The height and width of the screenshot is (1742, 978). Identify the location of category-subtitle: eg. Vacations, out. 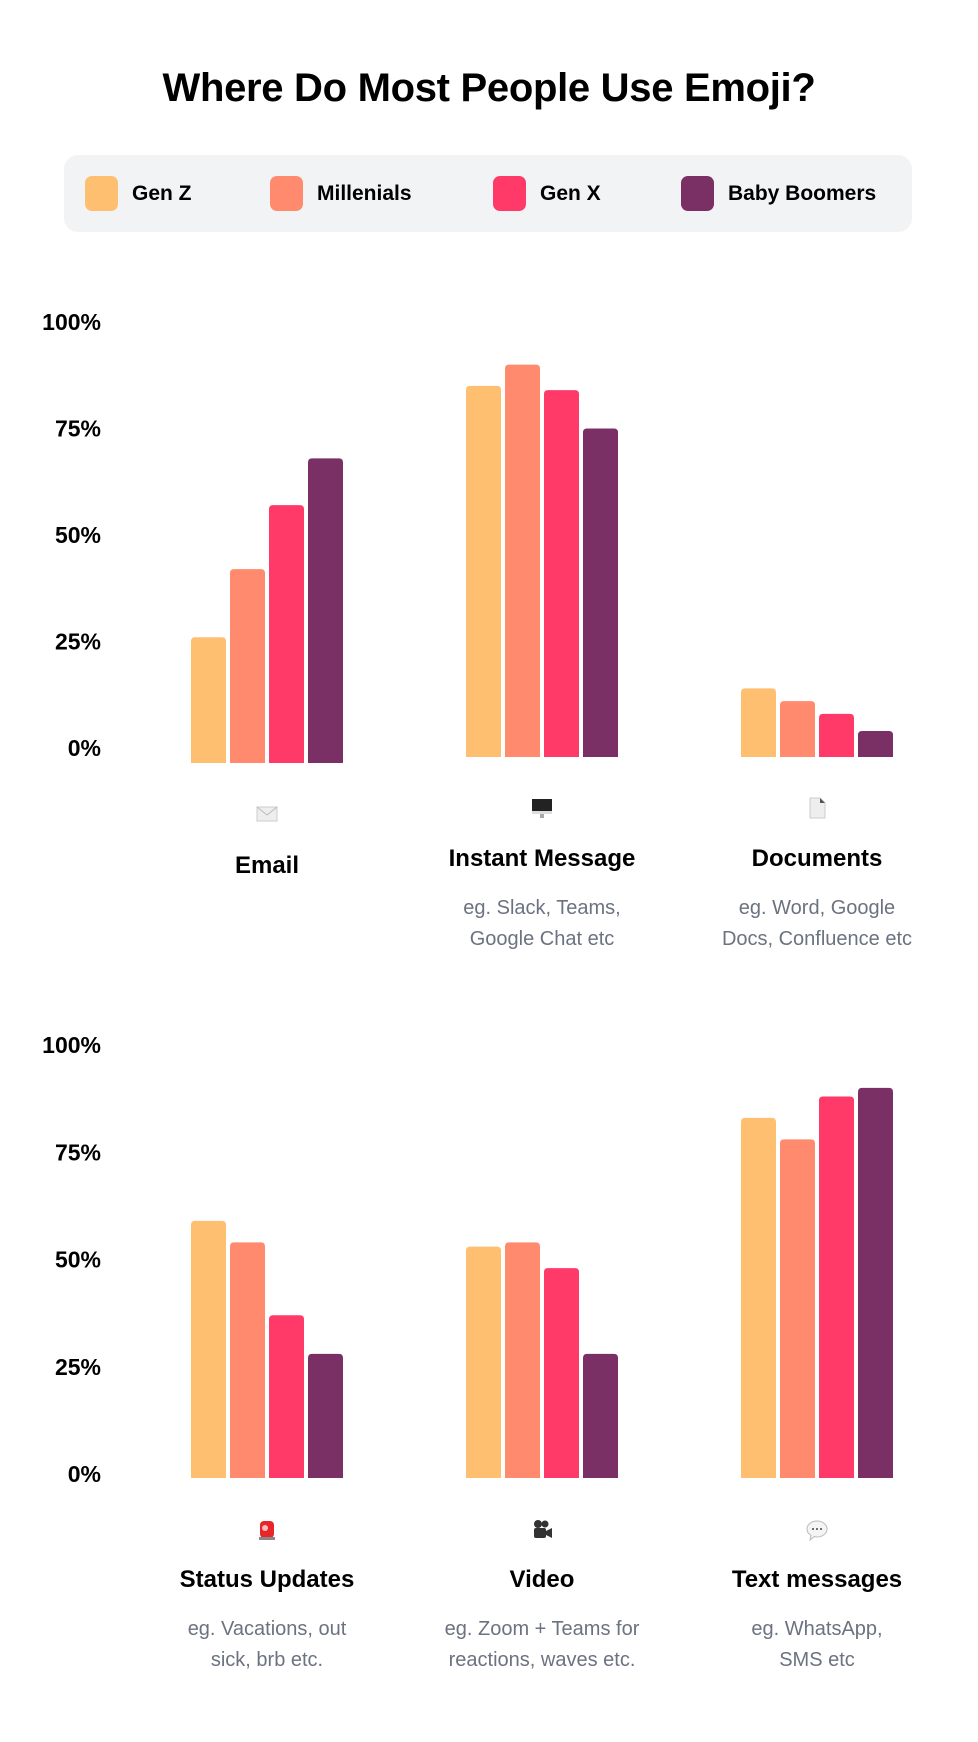
(267, 1629).